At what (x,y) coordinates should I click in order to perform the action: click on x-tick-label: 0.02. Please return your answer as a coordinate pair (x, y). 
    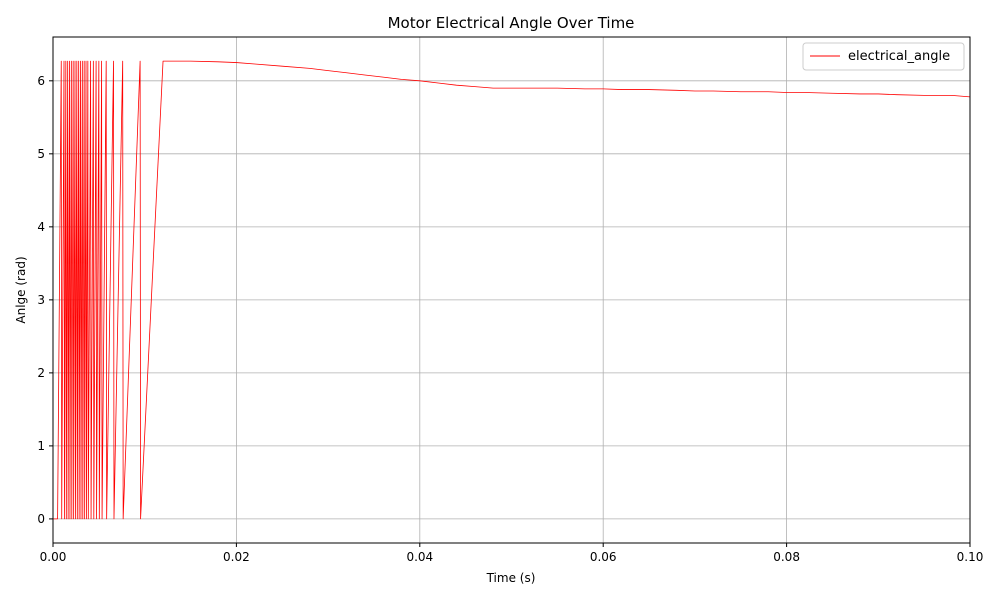
    Looking at the image, I should click on (236, 557).